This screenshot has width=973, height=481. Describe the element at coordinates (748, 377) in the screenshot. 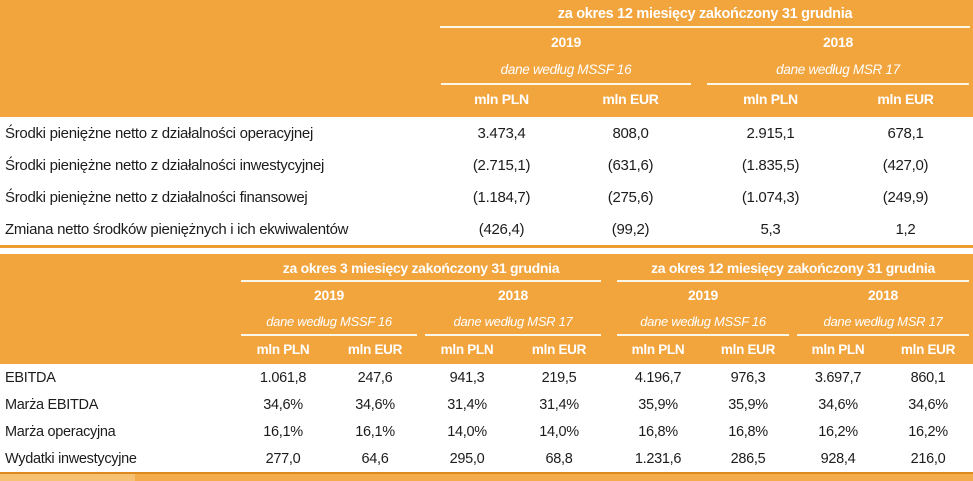

I see `value-cell: 976,3` at that location.